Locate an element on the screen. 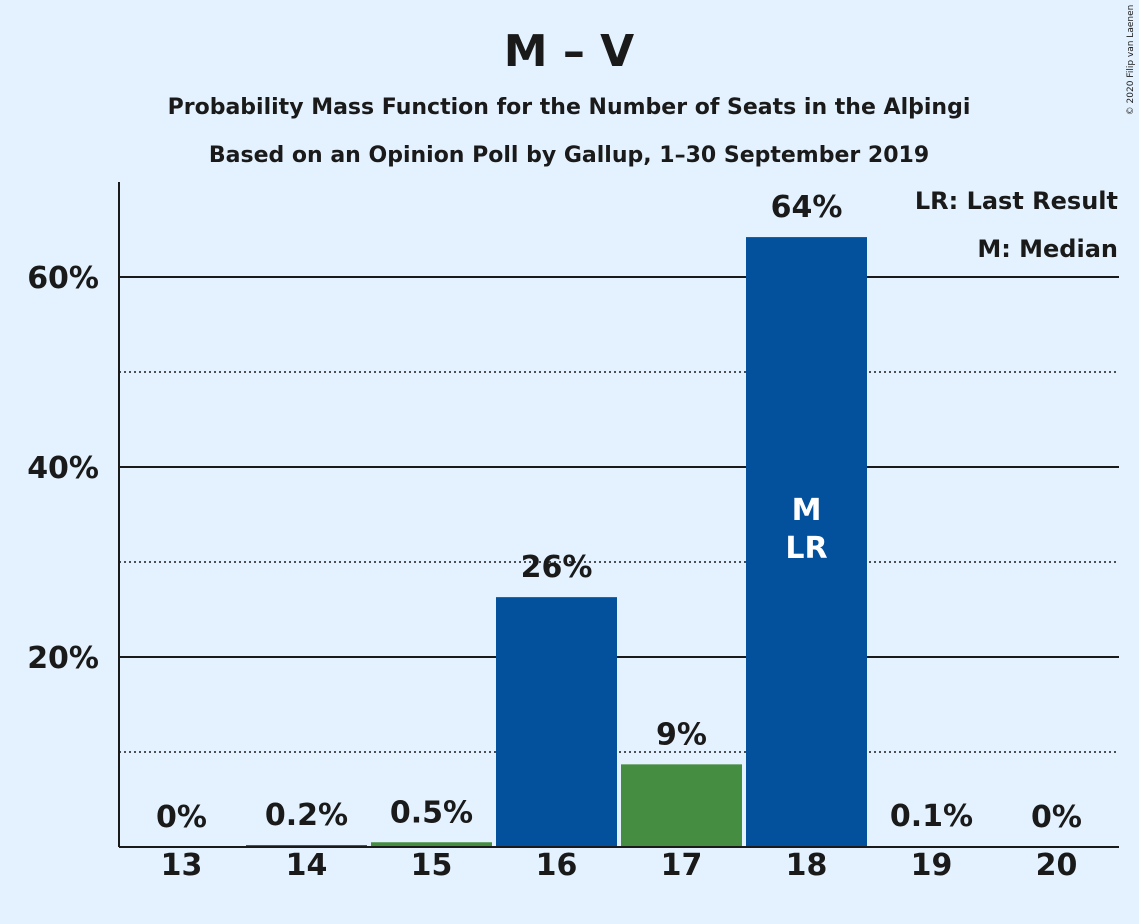  x-tick-label-20: 20 is located at coordinates (1057, 865).